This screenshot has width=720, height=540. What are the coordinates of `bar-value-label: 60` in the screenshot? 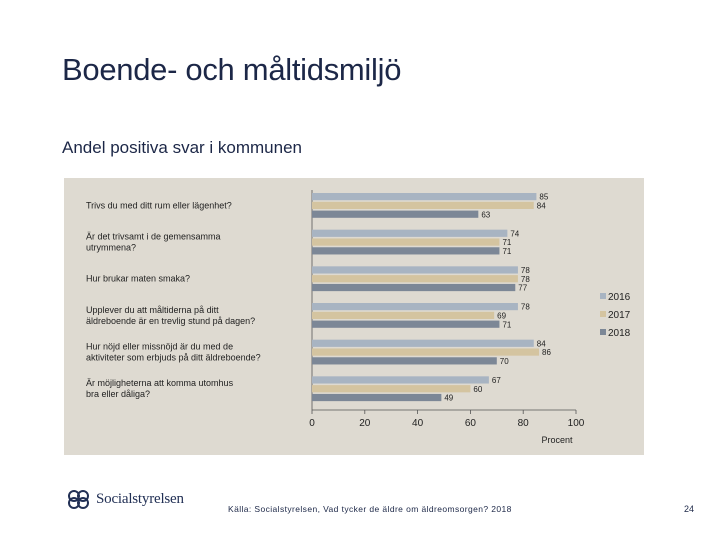 It's located at (477, 389).